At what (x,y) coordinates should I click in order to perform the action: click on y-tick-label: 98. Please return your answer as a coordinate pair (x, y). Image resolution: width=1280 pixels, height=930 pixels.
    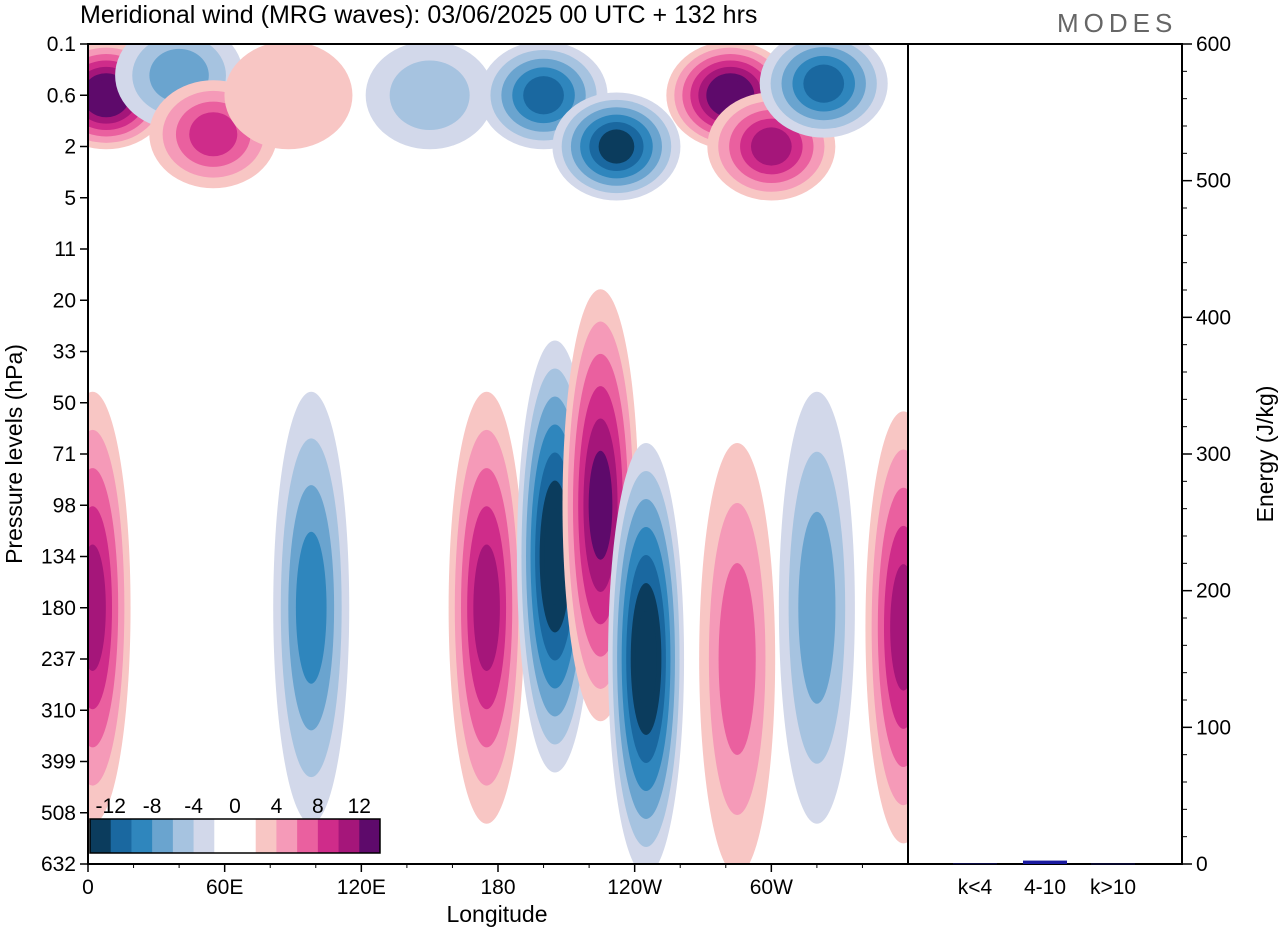
    Looking at the image, I should click on (64, 505).